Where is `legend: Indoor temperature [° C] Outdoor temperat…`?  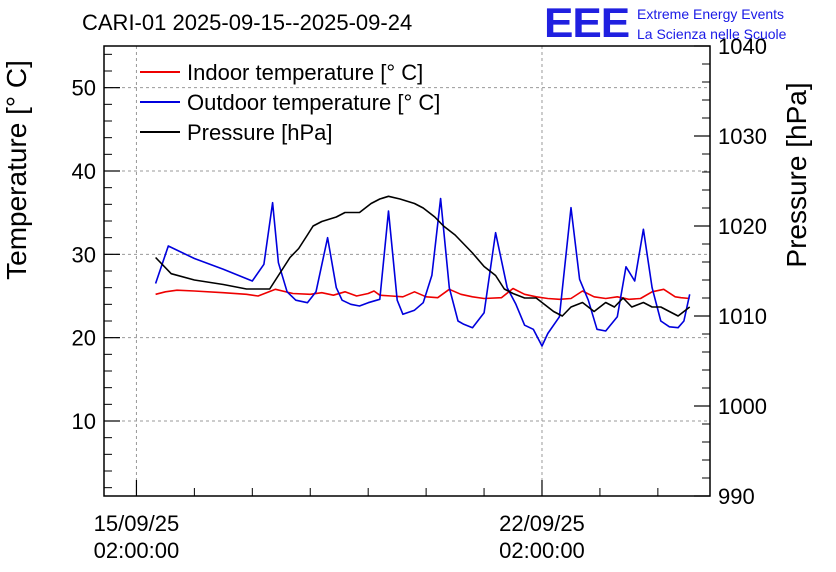
legend: Indoor temperature [° C] Outdoor temperat… is located at coordinates (290, 102).